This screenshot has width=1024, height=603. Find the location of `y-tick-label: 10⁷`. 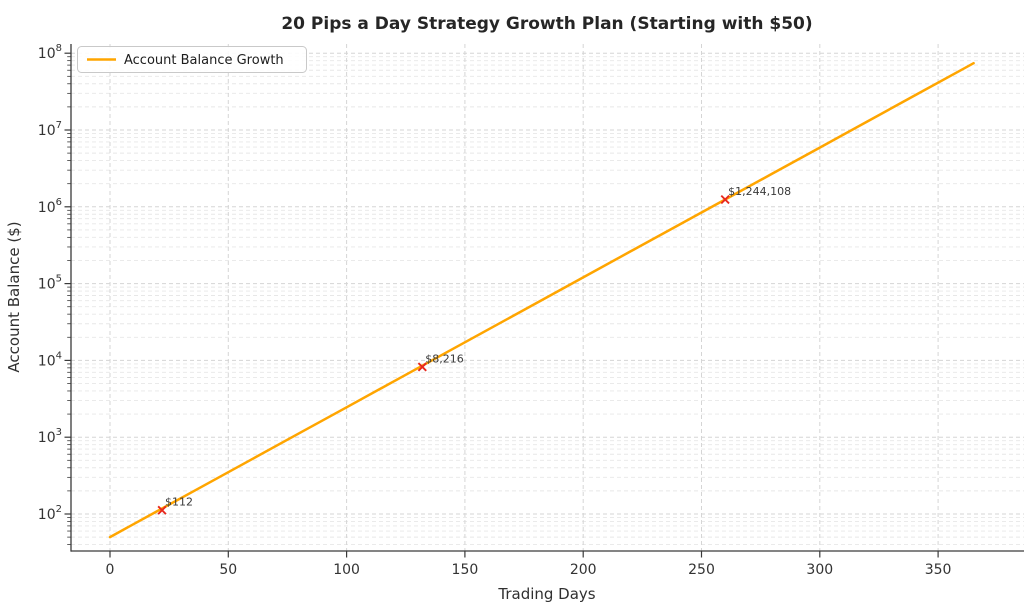

y-tick-label: 10⁷ is located at coordinates (50, 129).